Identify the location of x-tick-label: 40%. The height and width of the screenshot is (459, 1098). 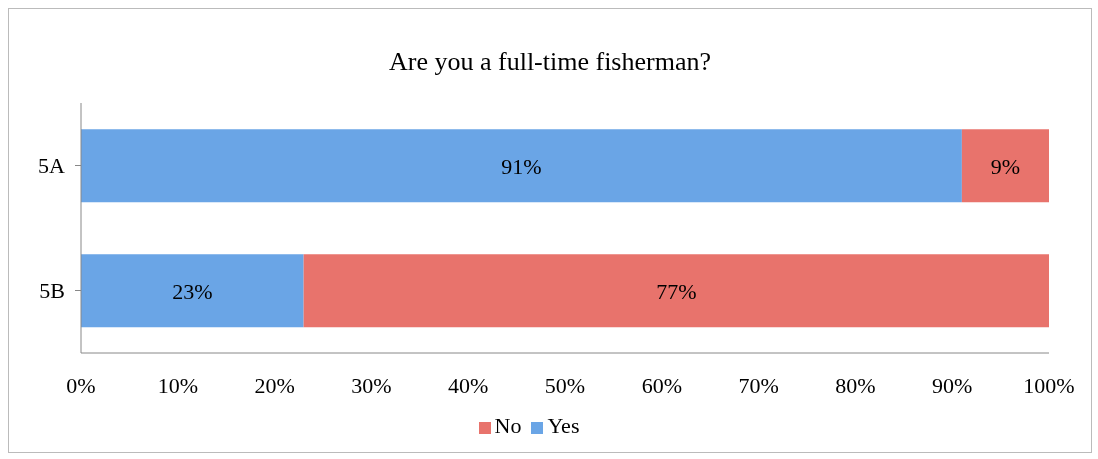
(468, 385).